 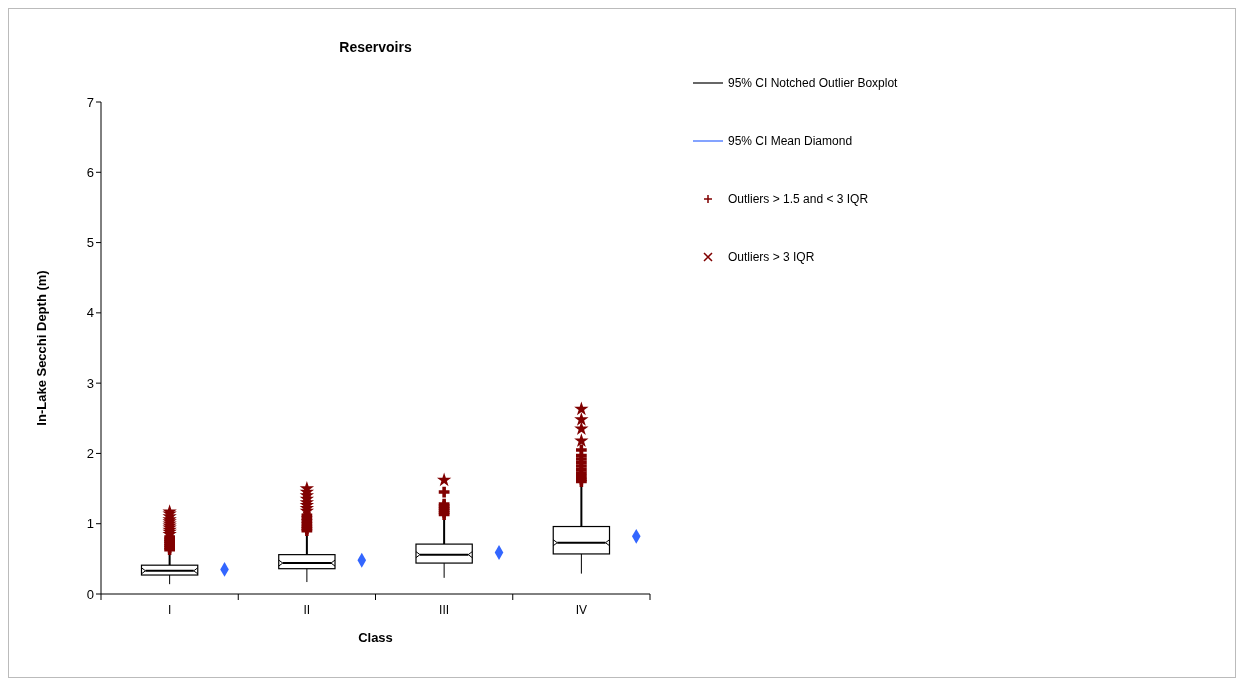 I want to click on y-tick-label: 3, so click(x=90, y=383).